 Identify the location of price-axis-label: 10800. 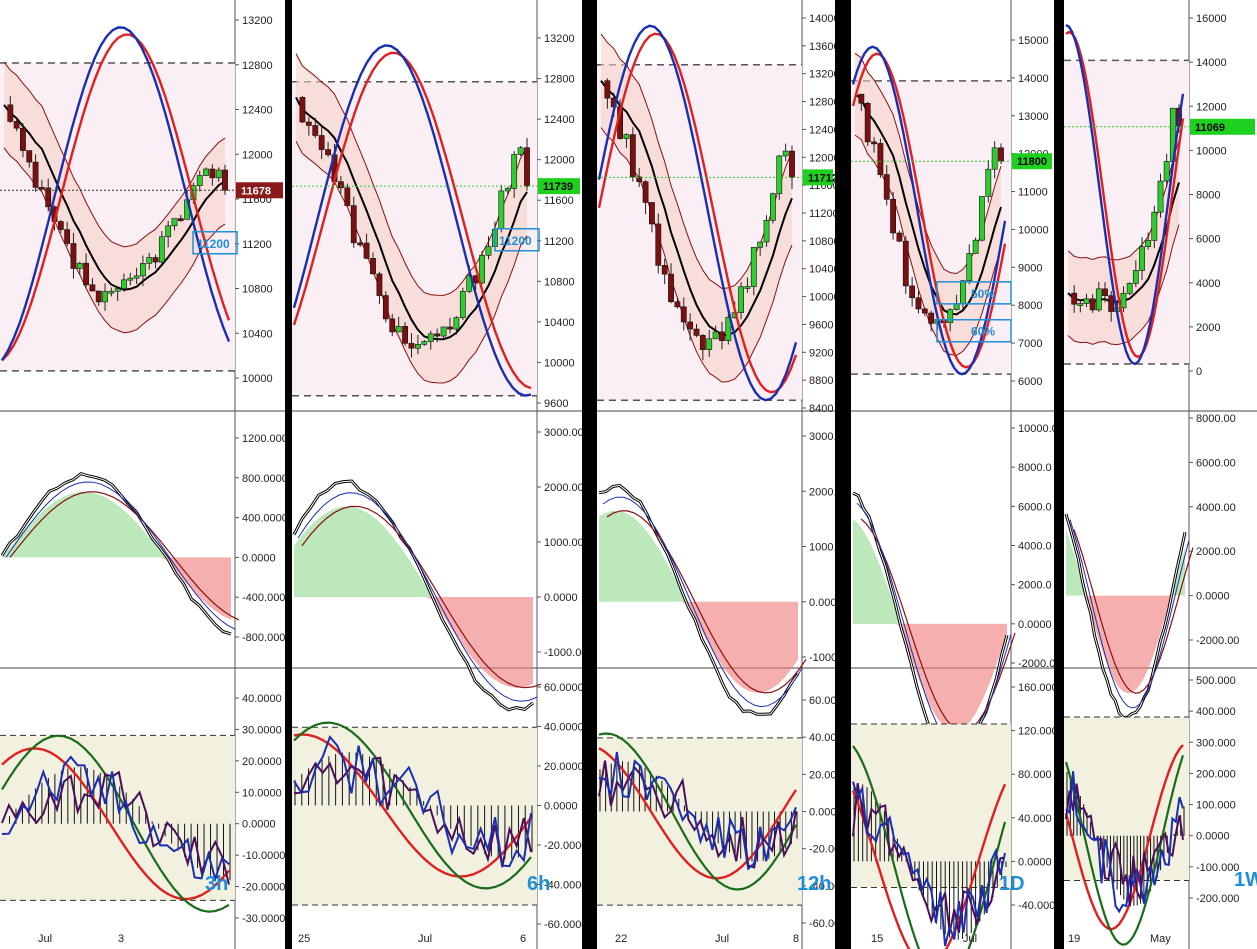
(822, 242).